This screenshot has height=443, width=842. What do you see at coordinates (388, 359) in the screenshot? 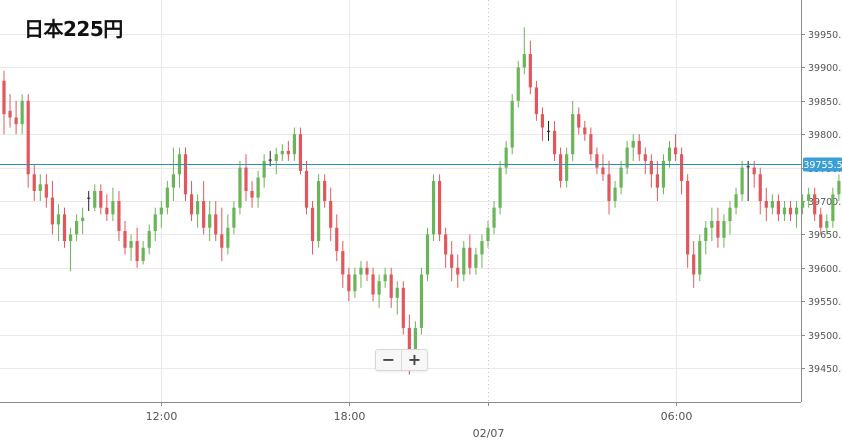
I see `zoom-out-button: −` at bounding box center [388, 359].